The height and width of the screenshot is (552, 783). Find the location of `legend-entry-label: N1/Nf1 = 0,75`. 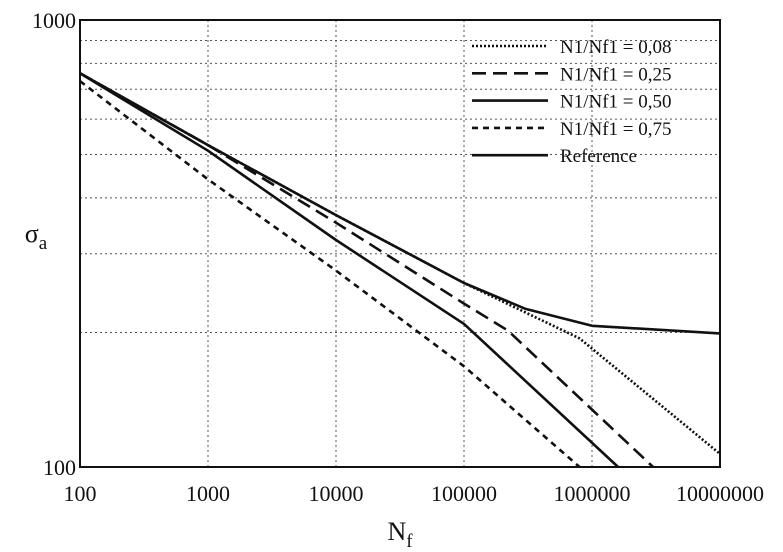

legend-entry-label: N1/Nf1 = 0,75 is located at coordinates (616, 129).